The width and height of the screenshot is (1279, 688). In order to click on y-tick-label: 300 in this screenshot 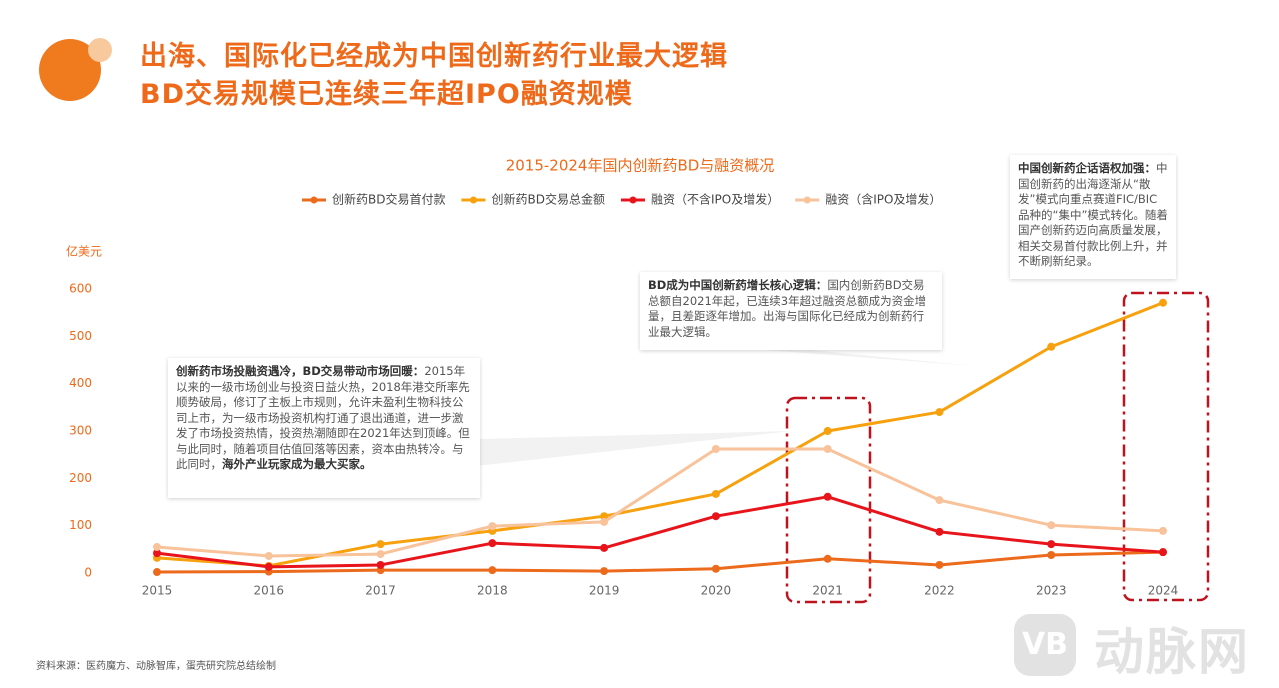, I will do `click(80, 431)`.